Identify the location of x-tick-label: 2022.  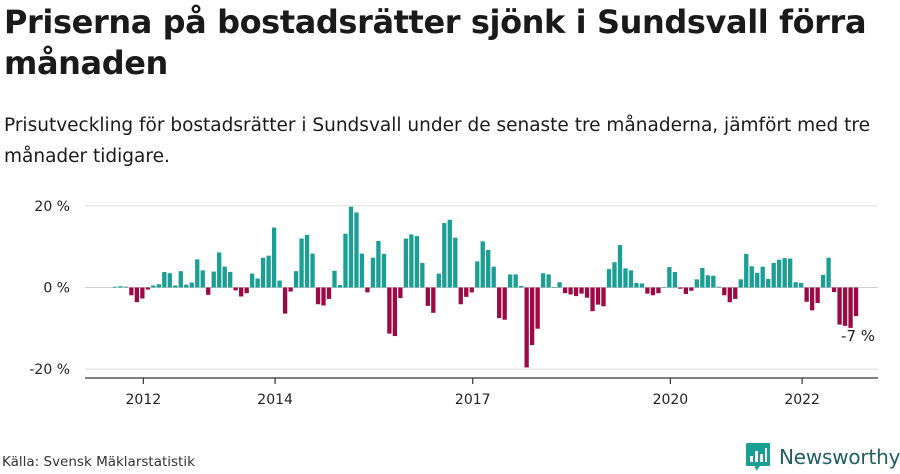
(802, 400).